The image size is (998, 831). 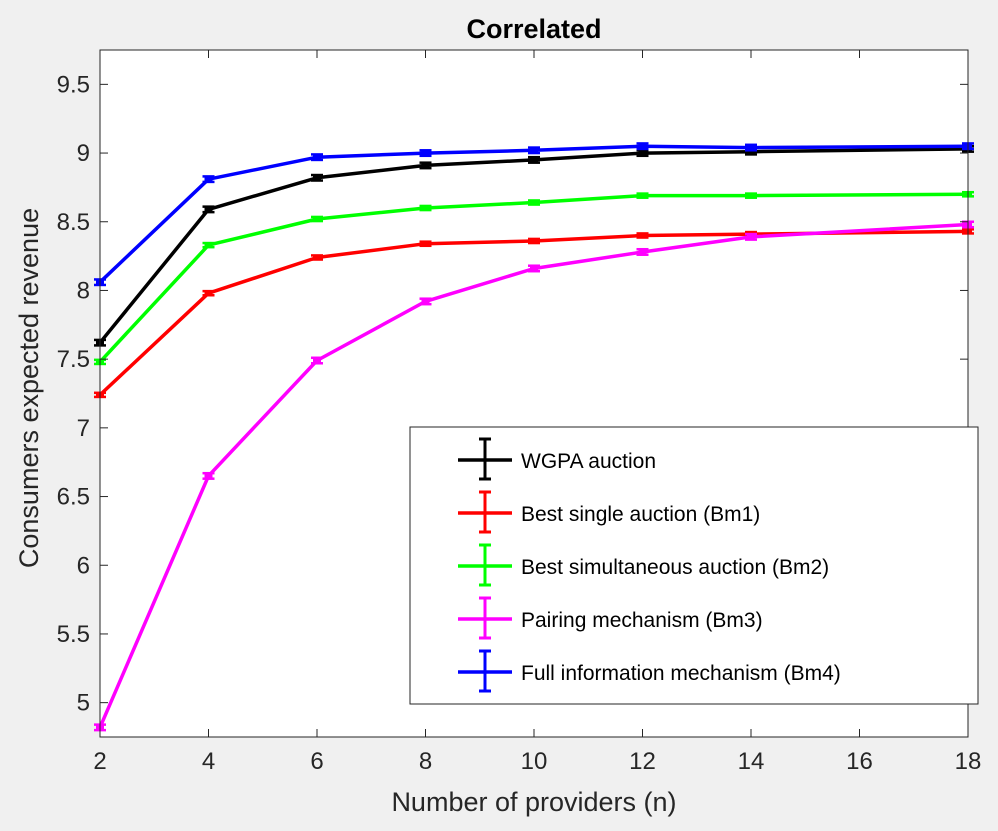 What do you see at coordinates (73, 497) in the screenshot?
I see `y-tick-label: 6.5` at bounding box center [73, 497].